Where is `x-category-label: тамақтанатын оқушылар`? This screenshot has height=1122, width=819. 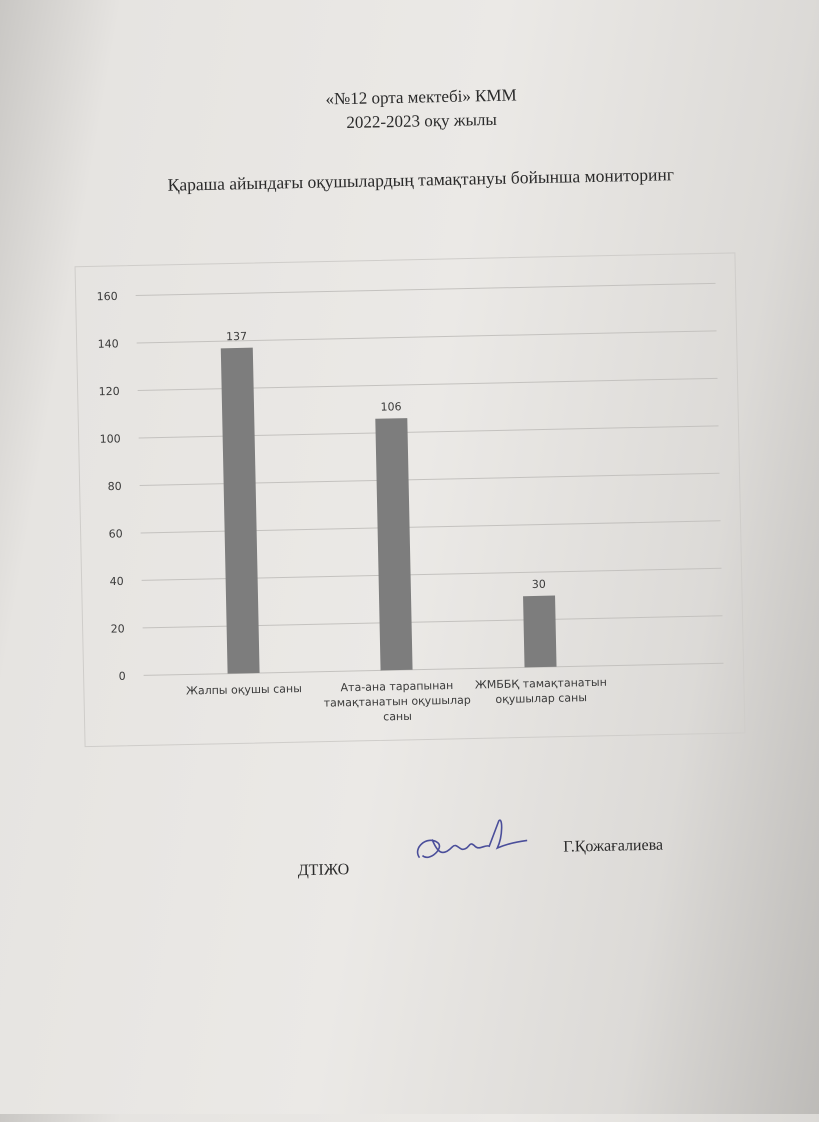 x-category-label: тамақтанатын оқушылар is located at coordinates (397, 702).